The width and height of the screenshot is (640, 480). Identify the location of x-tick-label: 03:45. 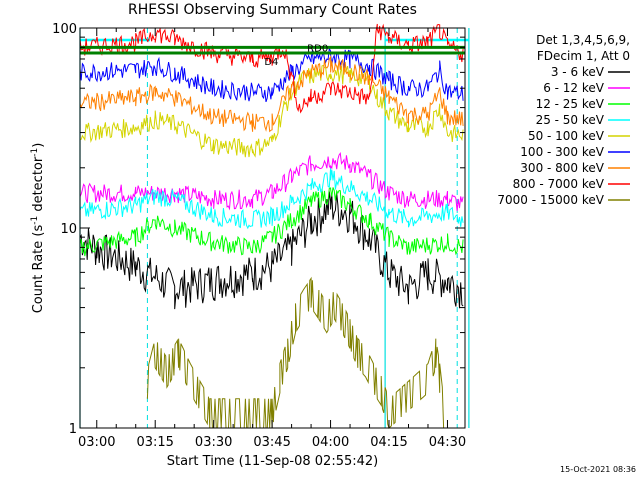
(271, 442).